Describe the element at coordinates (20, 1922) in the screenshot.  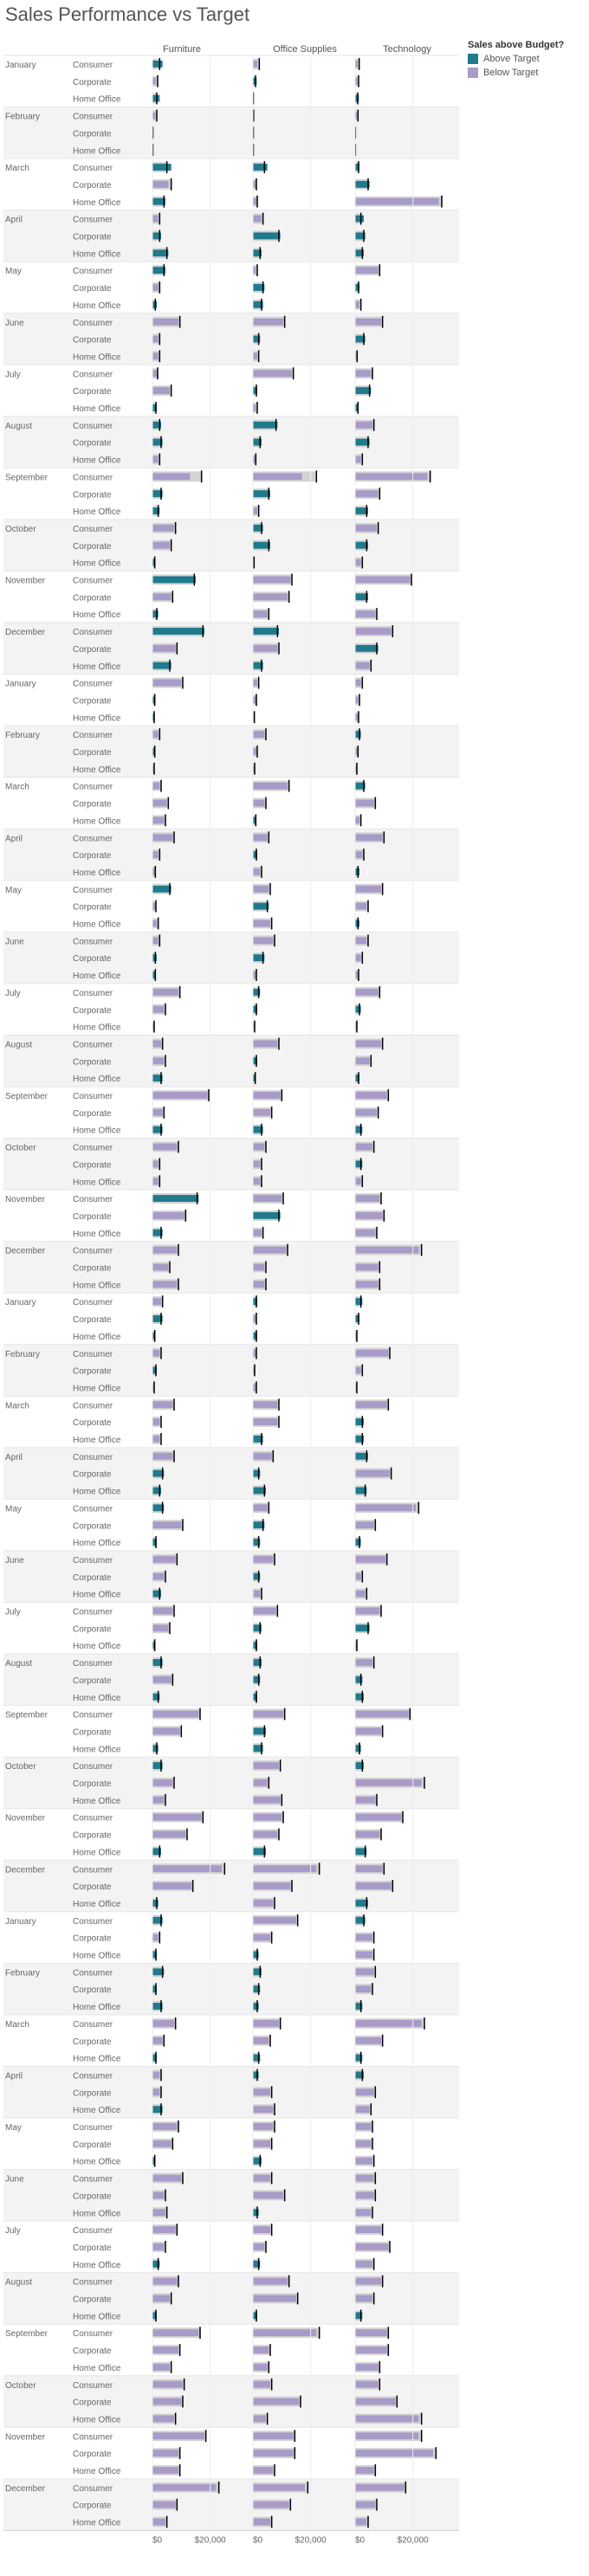
I see `month-label: January` at that location.